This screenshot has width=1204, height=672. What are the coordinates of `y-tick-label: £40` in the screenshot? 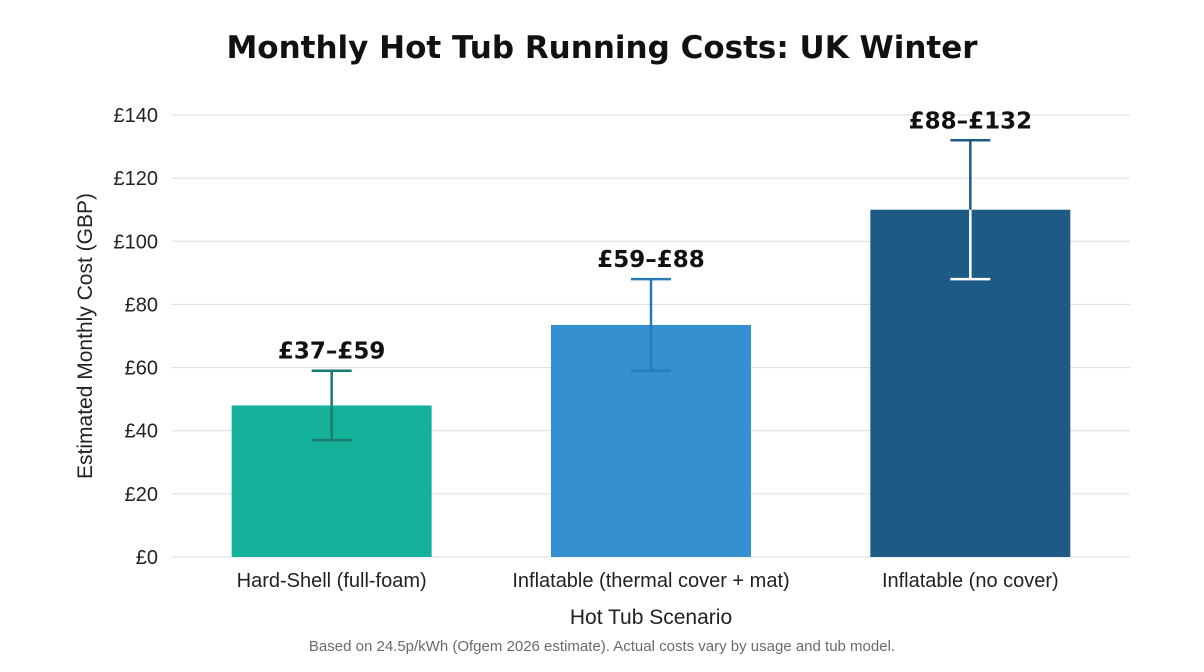 It's located at (141, 432).